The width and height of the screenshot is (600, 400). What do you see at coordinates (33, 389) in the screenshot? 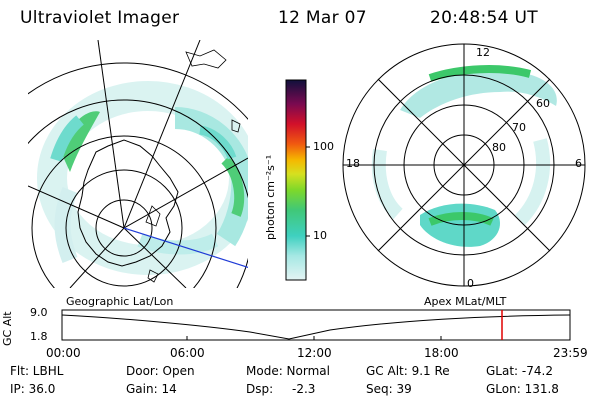
I see `status-ip: IP: 36.0` at bounding box center [33, 389].